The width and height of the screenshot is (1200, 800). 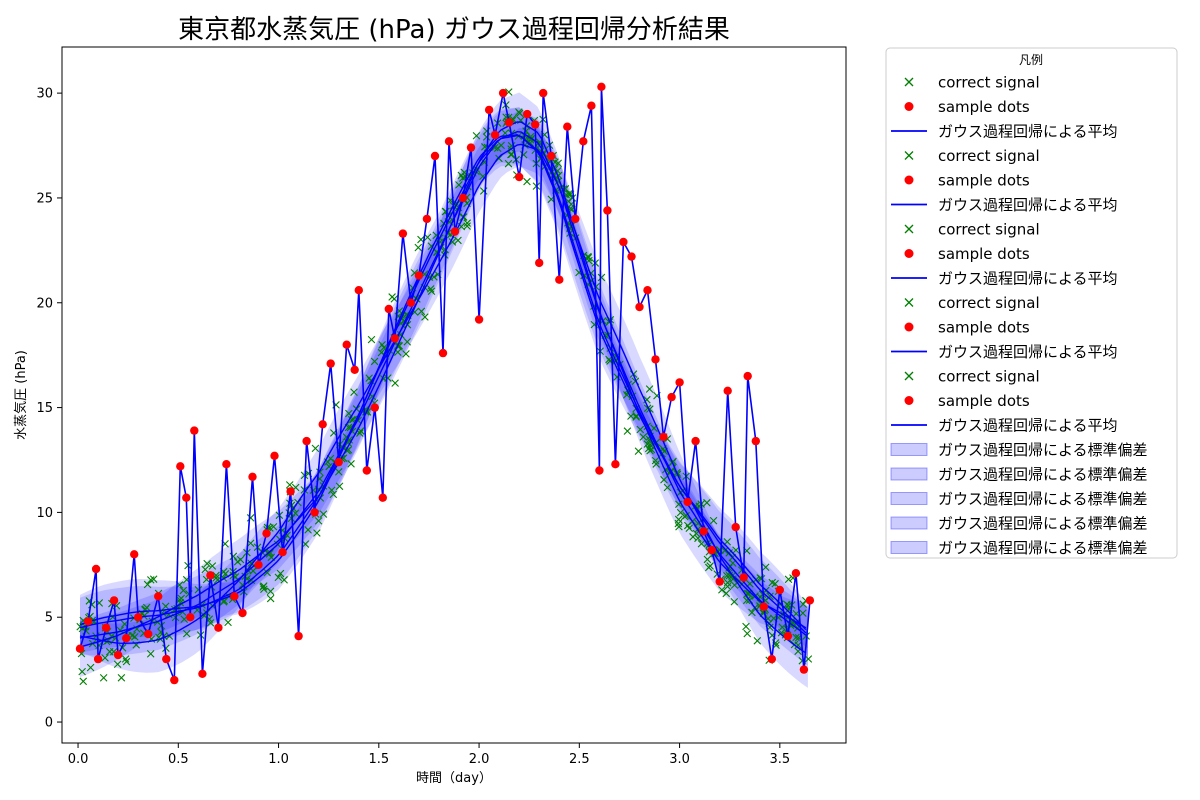 I want to click on x-tick-label: 3.5, so click(x=779, y=759).